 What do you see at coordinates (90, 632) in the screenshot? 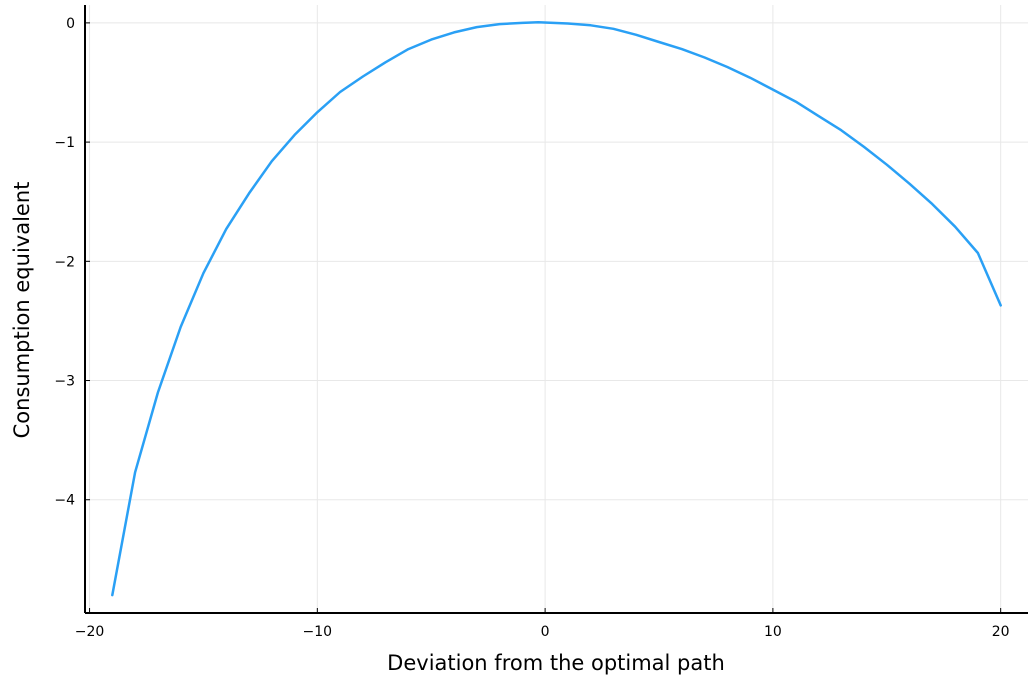
I see `x-tick-label: −20` at bounding box center [90, 632].